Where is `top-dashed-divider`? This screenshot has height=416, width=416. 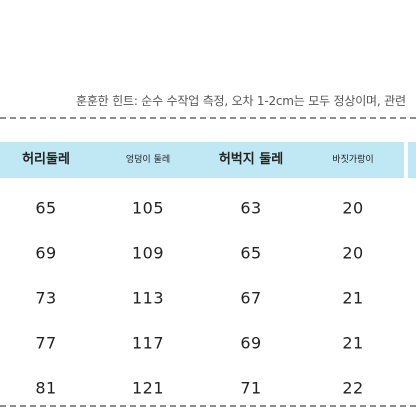
top-dashed-divider is located at coordinates (208, 118).